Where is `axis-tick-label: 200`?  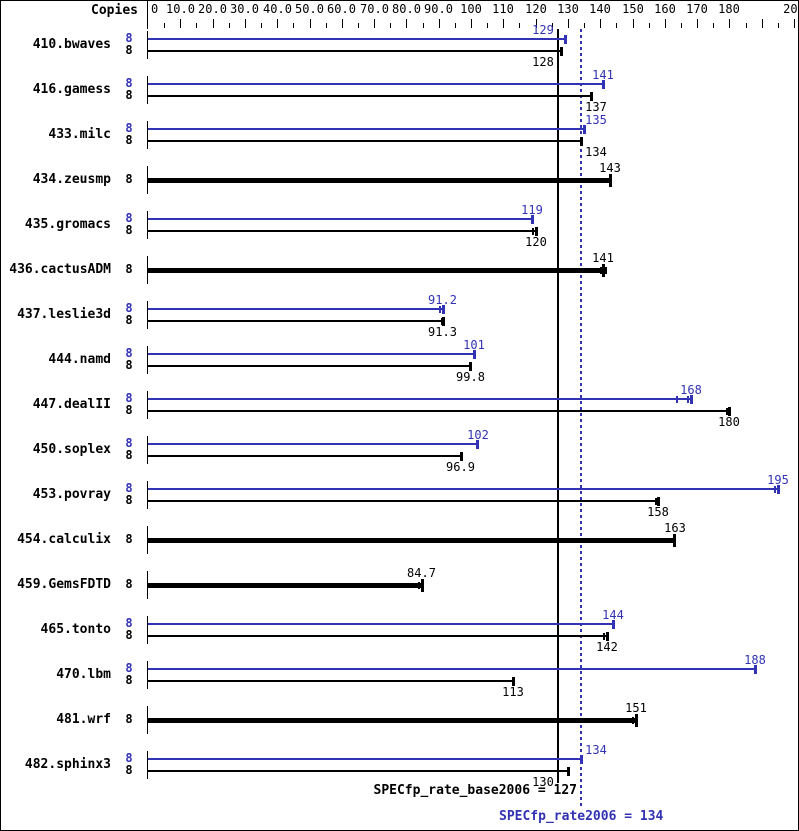 axis-tick-label: 200 is located at coordinates (790, 9).